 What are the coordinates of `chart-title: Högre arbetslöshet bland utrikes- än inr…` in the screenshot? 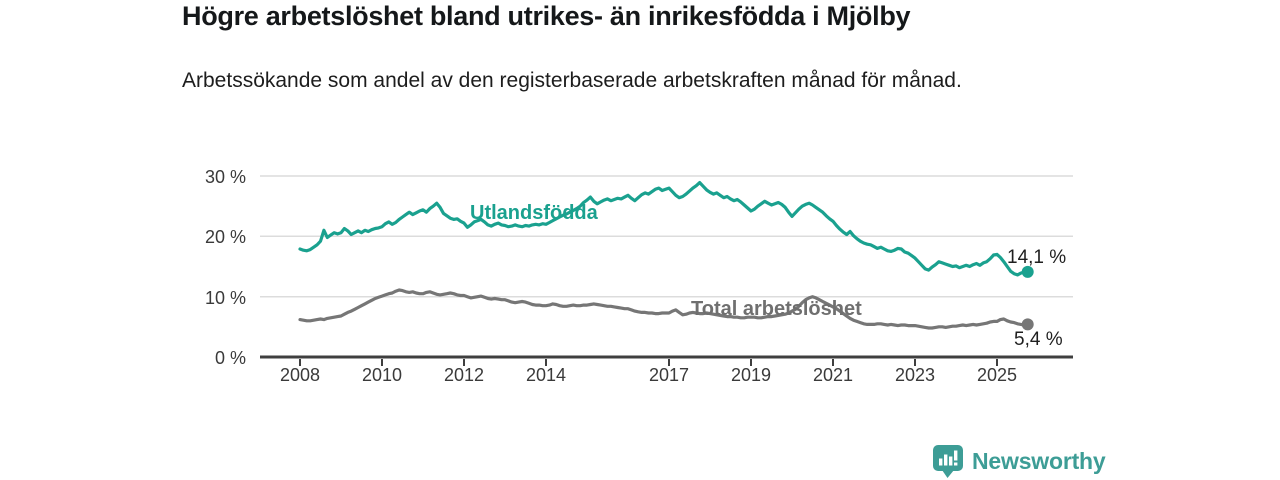 It's located at (546, 16).